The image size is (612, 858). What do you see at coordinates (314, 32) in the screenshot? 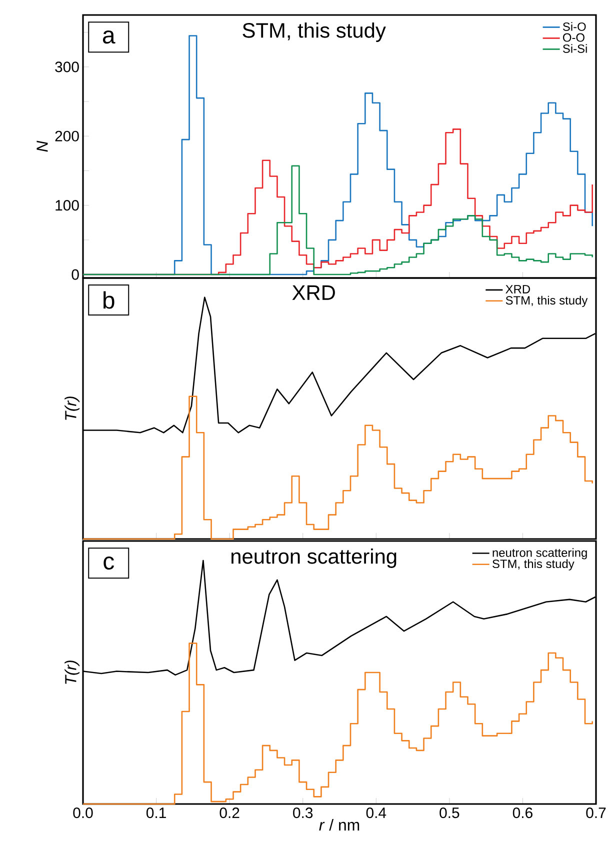
I see `chart-title: STM, this study` at bounding box center [314, 32].